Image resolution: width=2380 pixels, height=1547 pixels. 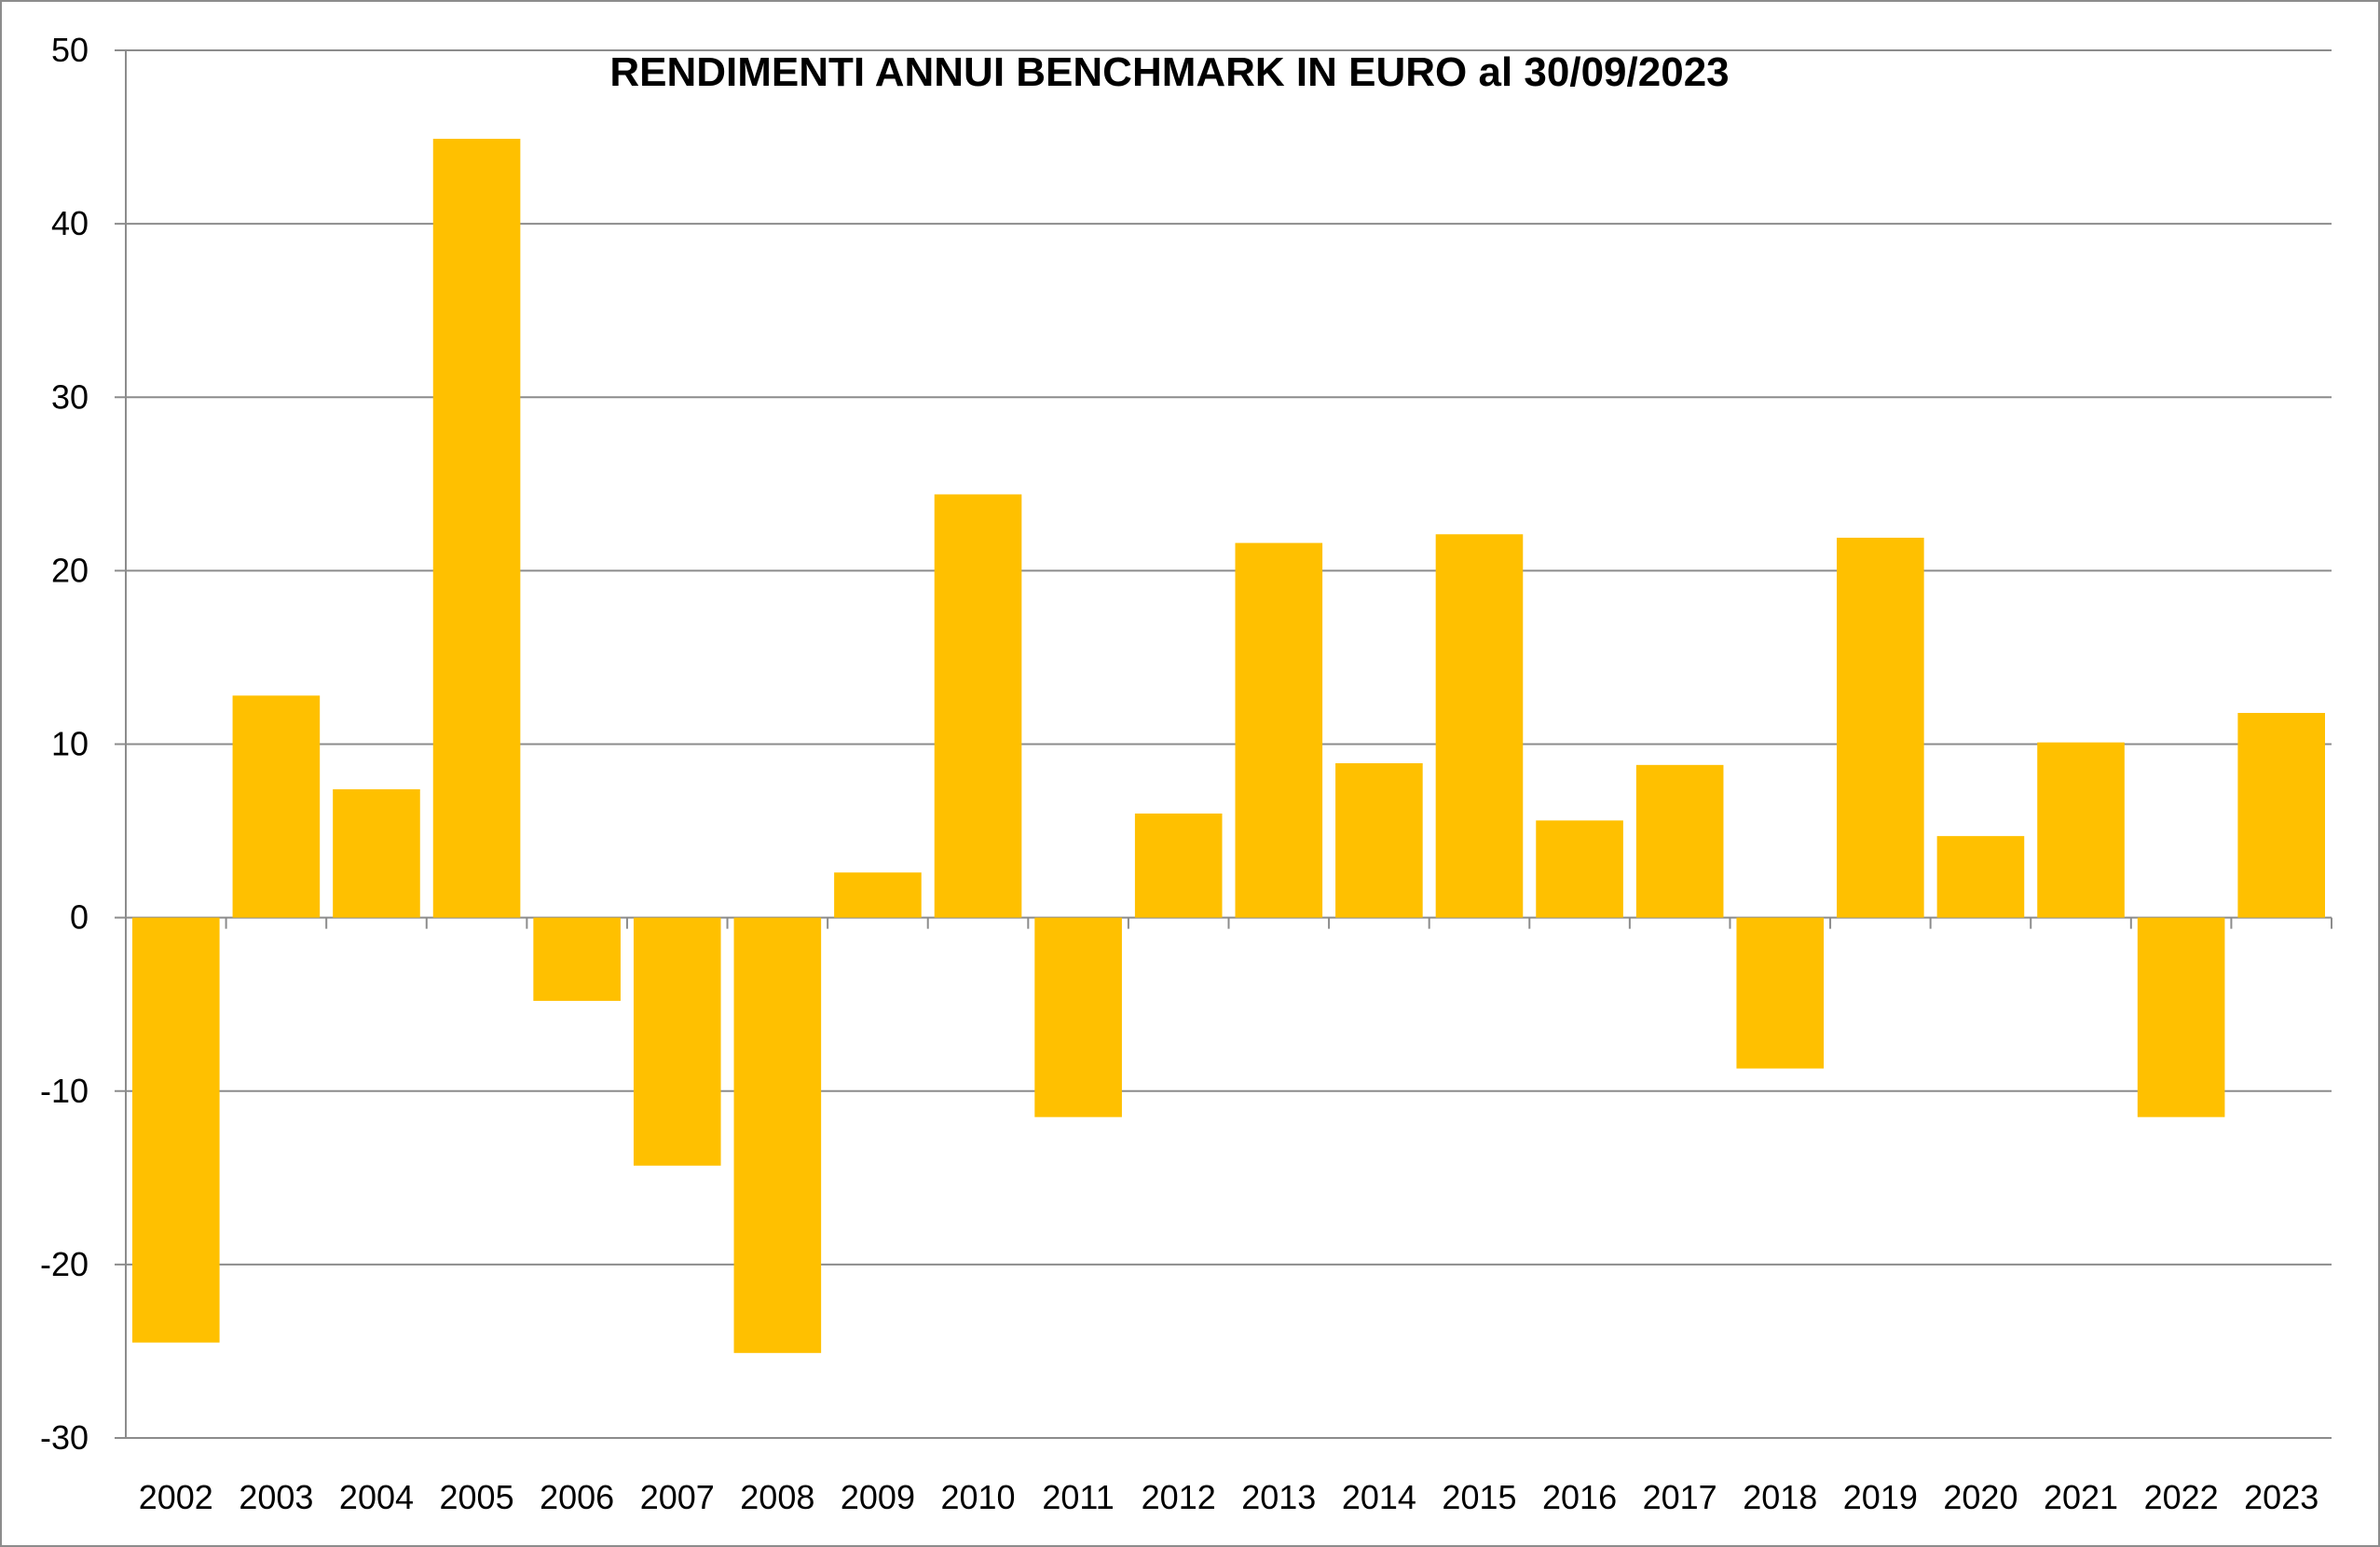 I want to click on bar-2011, so click(x=1078, y=1017).